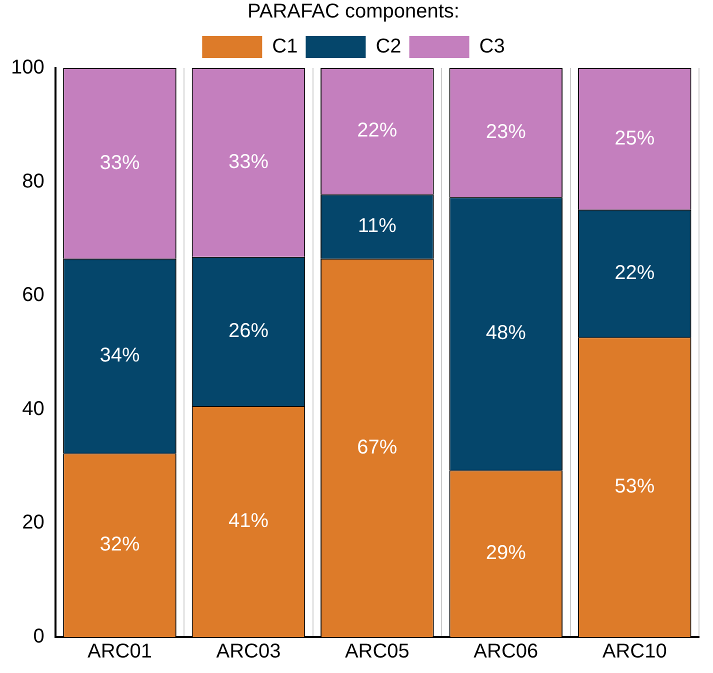 The width and height of the screenshot is (713, 673). What do you see at coordinates (38, 637) in the screenshot?
I see `y-tick-label: 0` at bounding box center [38, 637].